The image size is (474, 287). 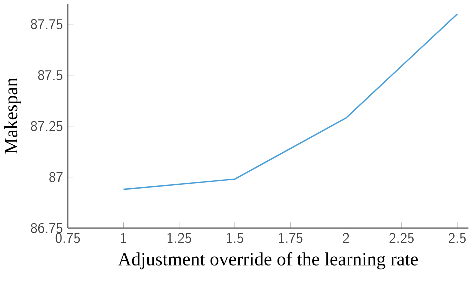 I want to click on y-tick-label: 87, so click(x=56, y=177).